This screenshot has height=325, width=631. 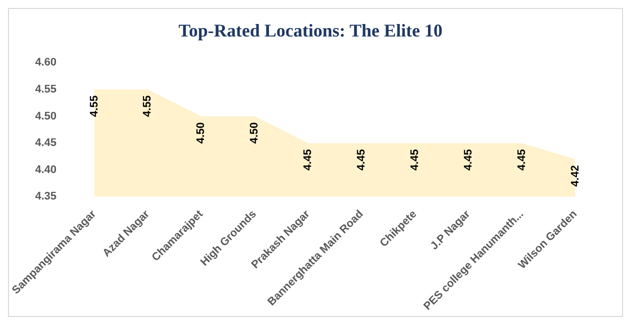 I want to click on y-tick-label: 4.55, so click(x=46, y=89).